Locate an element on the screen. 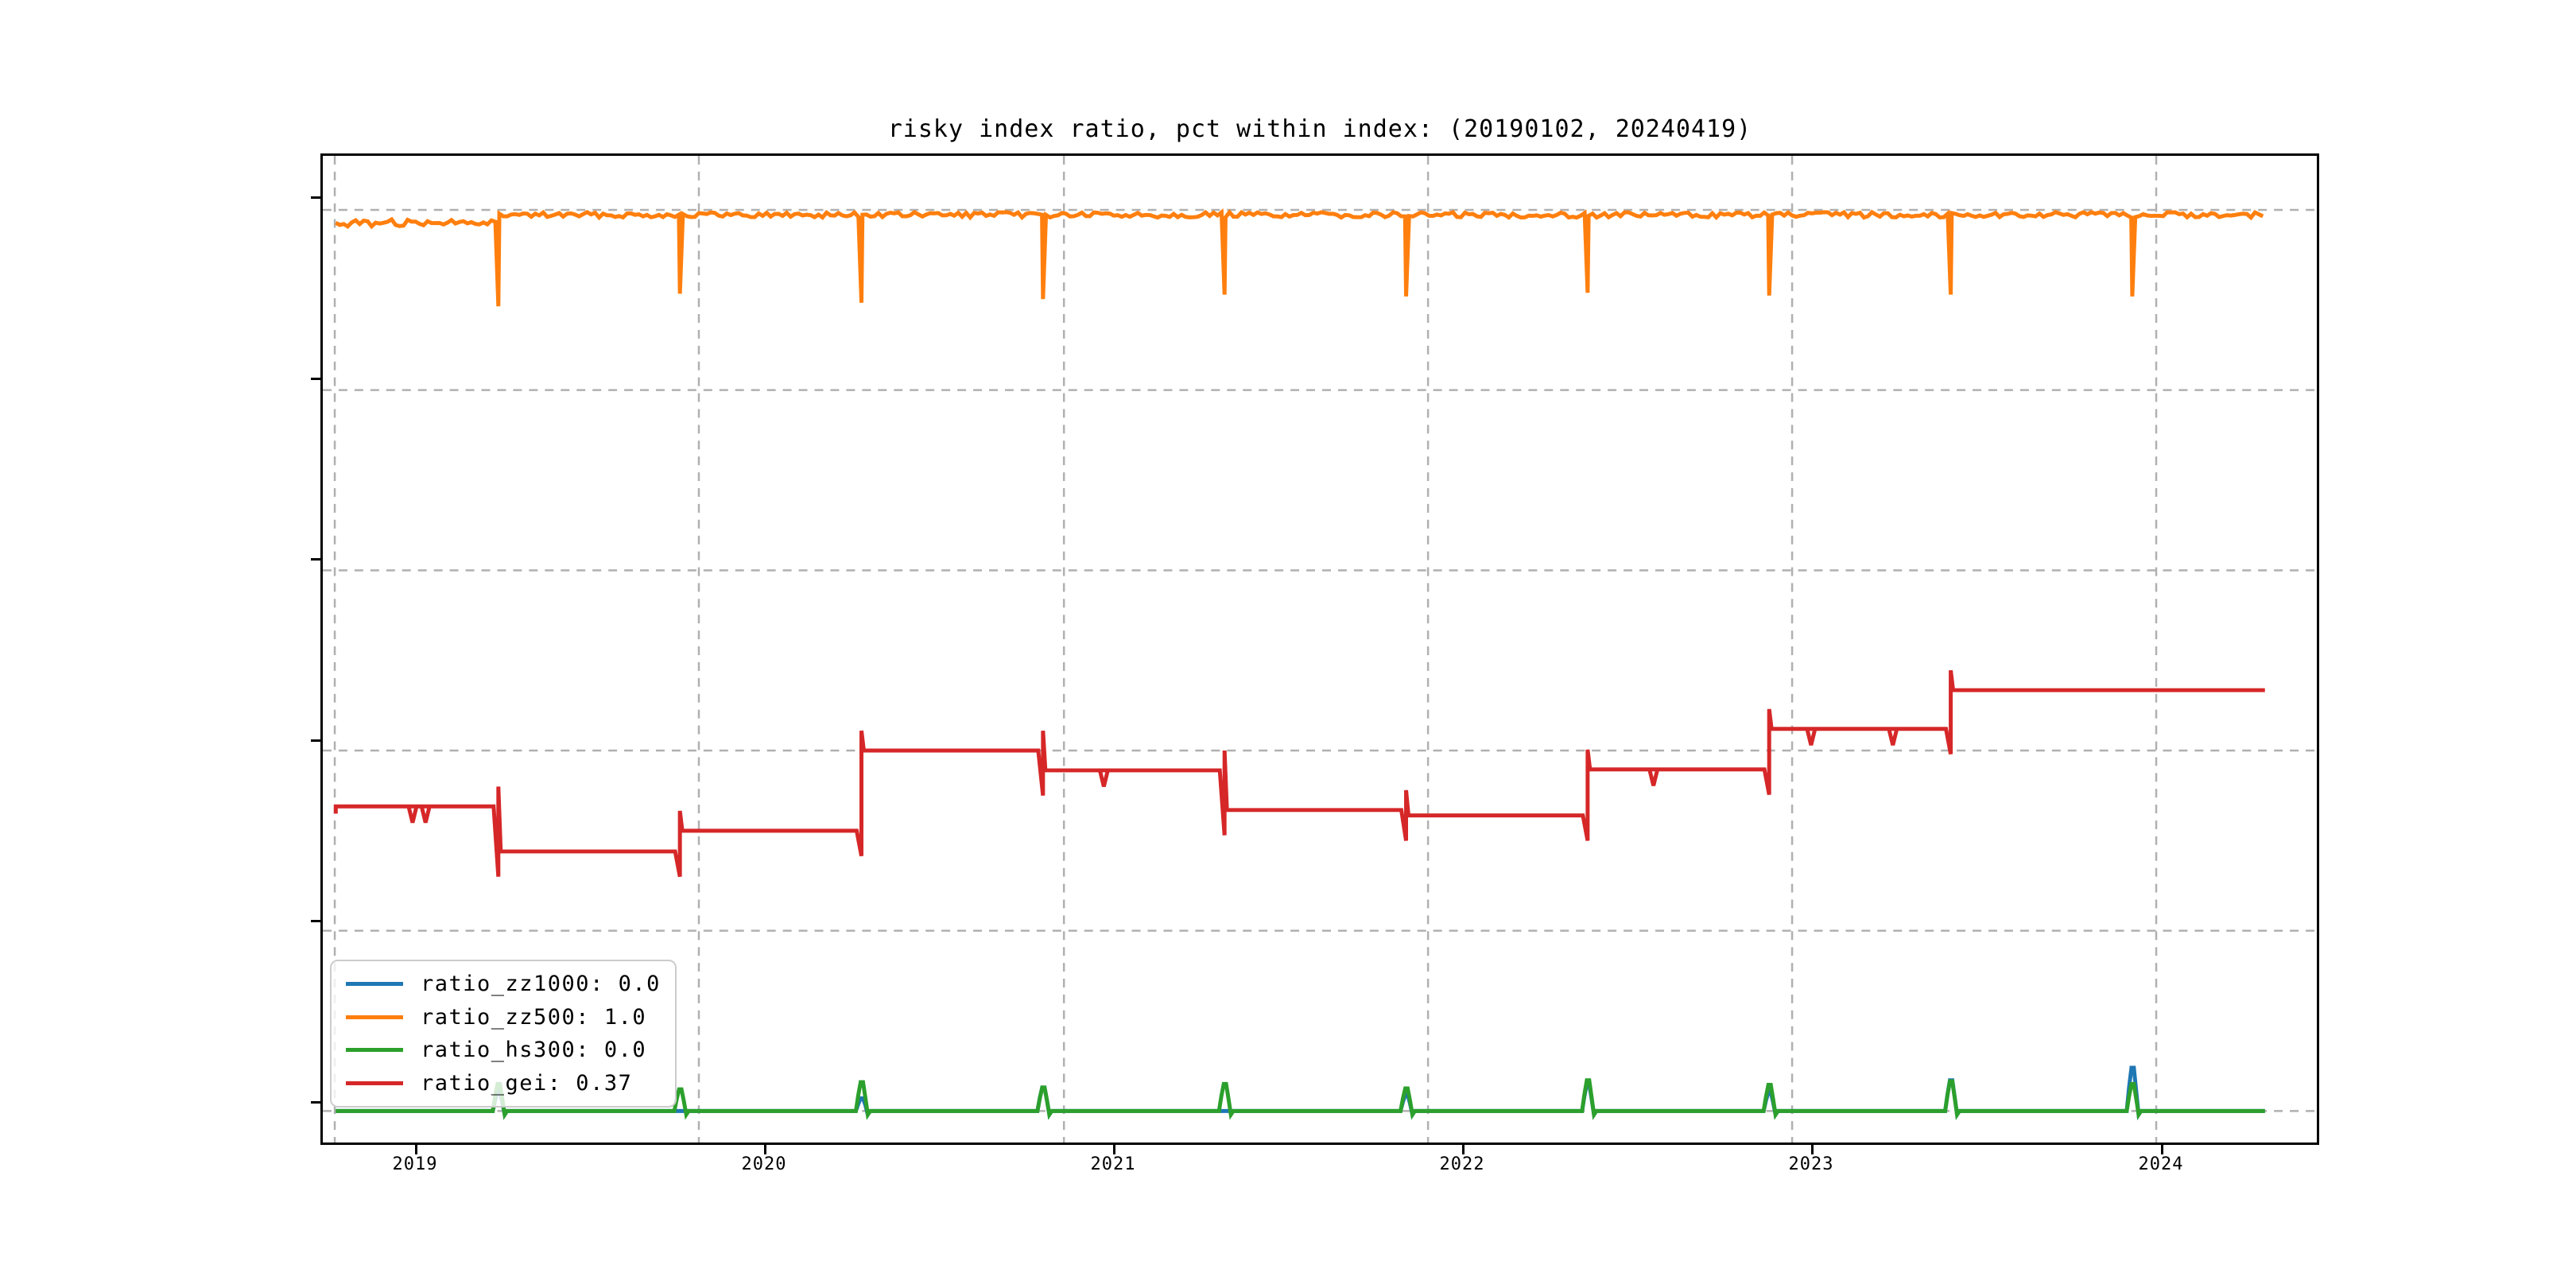 The image size is (2576, 1288). legend-swatch-ratio-hs300 is located at coordinates (374, 1050).